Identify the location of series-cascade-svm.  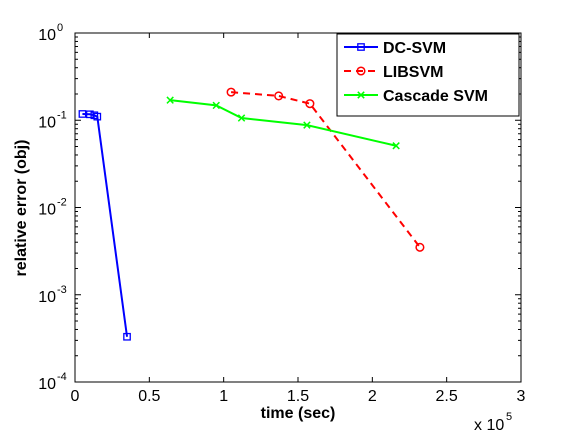
(283, 123).